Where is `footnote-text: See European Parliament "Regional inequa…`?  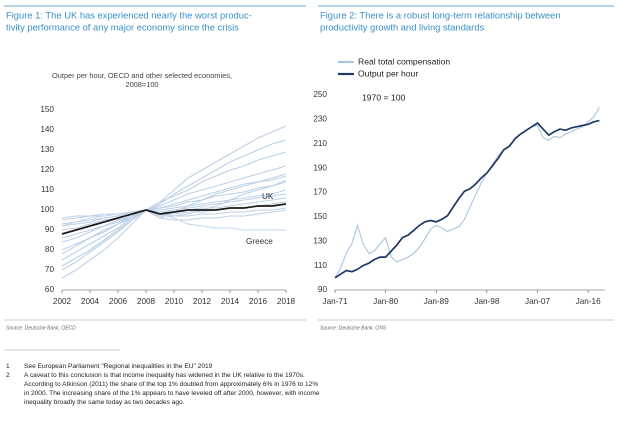
footnote-text: See European Parliament "Regional inequa… is located at coordinates (118, 366).